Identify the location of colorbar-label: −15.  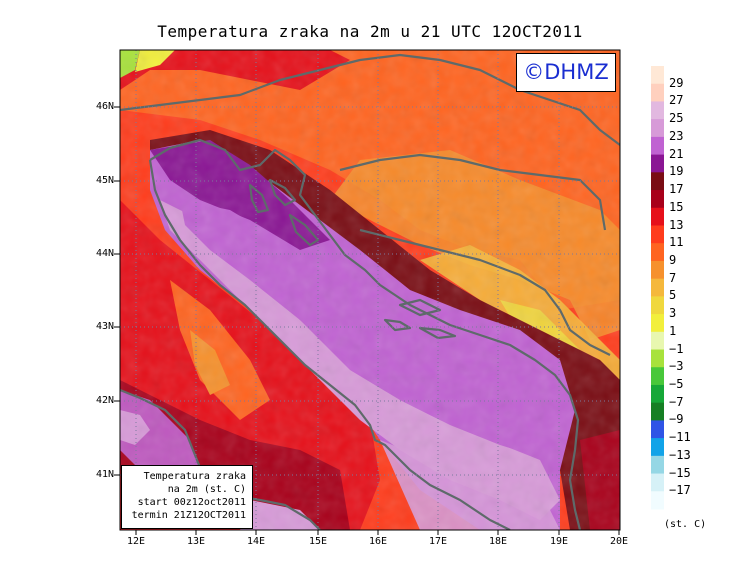
(680, 472).